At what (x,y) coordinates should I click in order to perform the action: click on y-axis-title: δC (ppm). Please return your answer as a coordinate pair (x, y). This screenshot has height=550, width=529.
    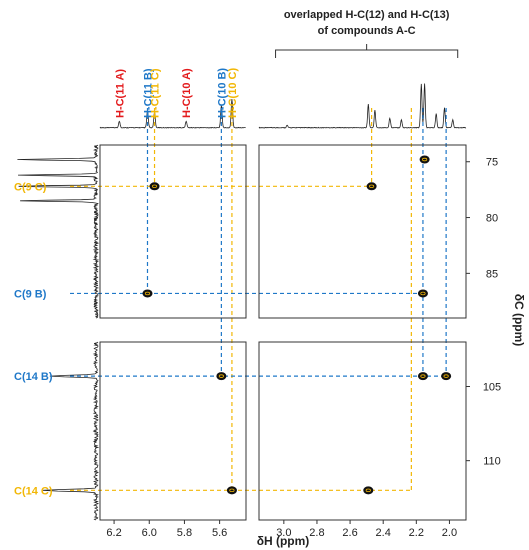
    Looking at the image, I should click on (519, 320).